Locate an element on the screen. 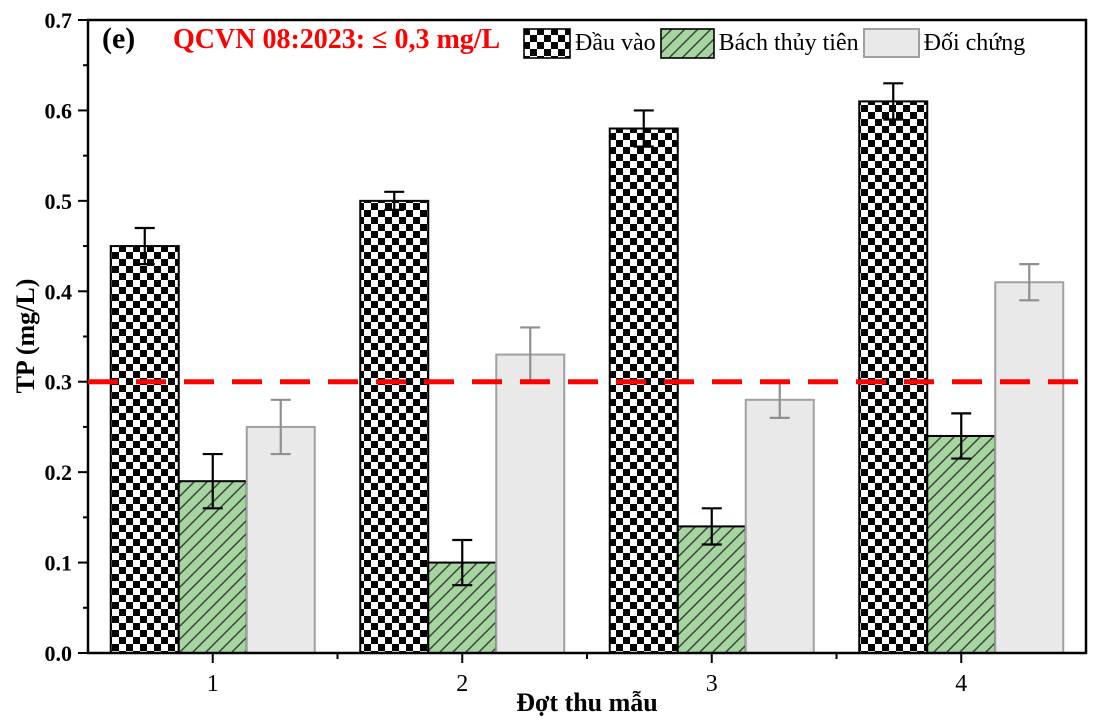 This screenshot has width=1108, height=724. legend-item-doi-chung: Đối chứng is located at coordinates (944, 43).